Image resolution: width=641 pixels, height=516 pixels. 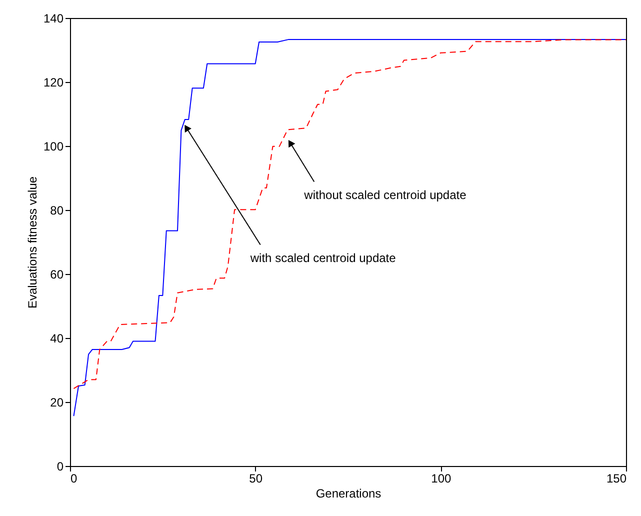 What do you see at coordinates (385, 195) in the screenshot?
I see `annotation: without scaled centroid update` at bounding box center [385, 195].